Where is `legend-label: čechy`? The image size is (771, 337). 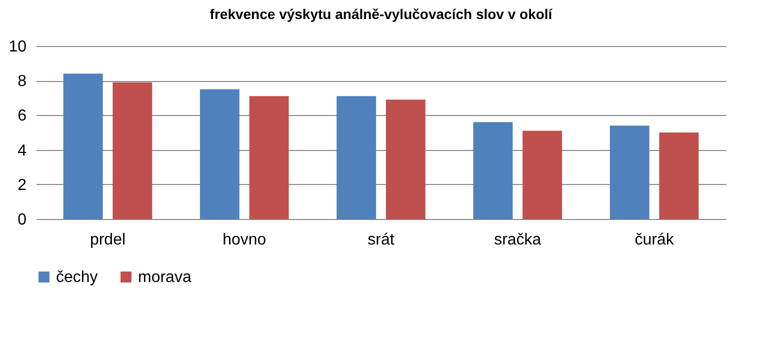 legend-label: čechy is located at coordinates (77, 277).